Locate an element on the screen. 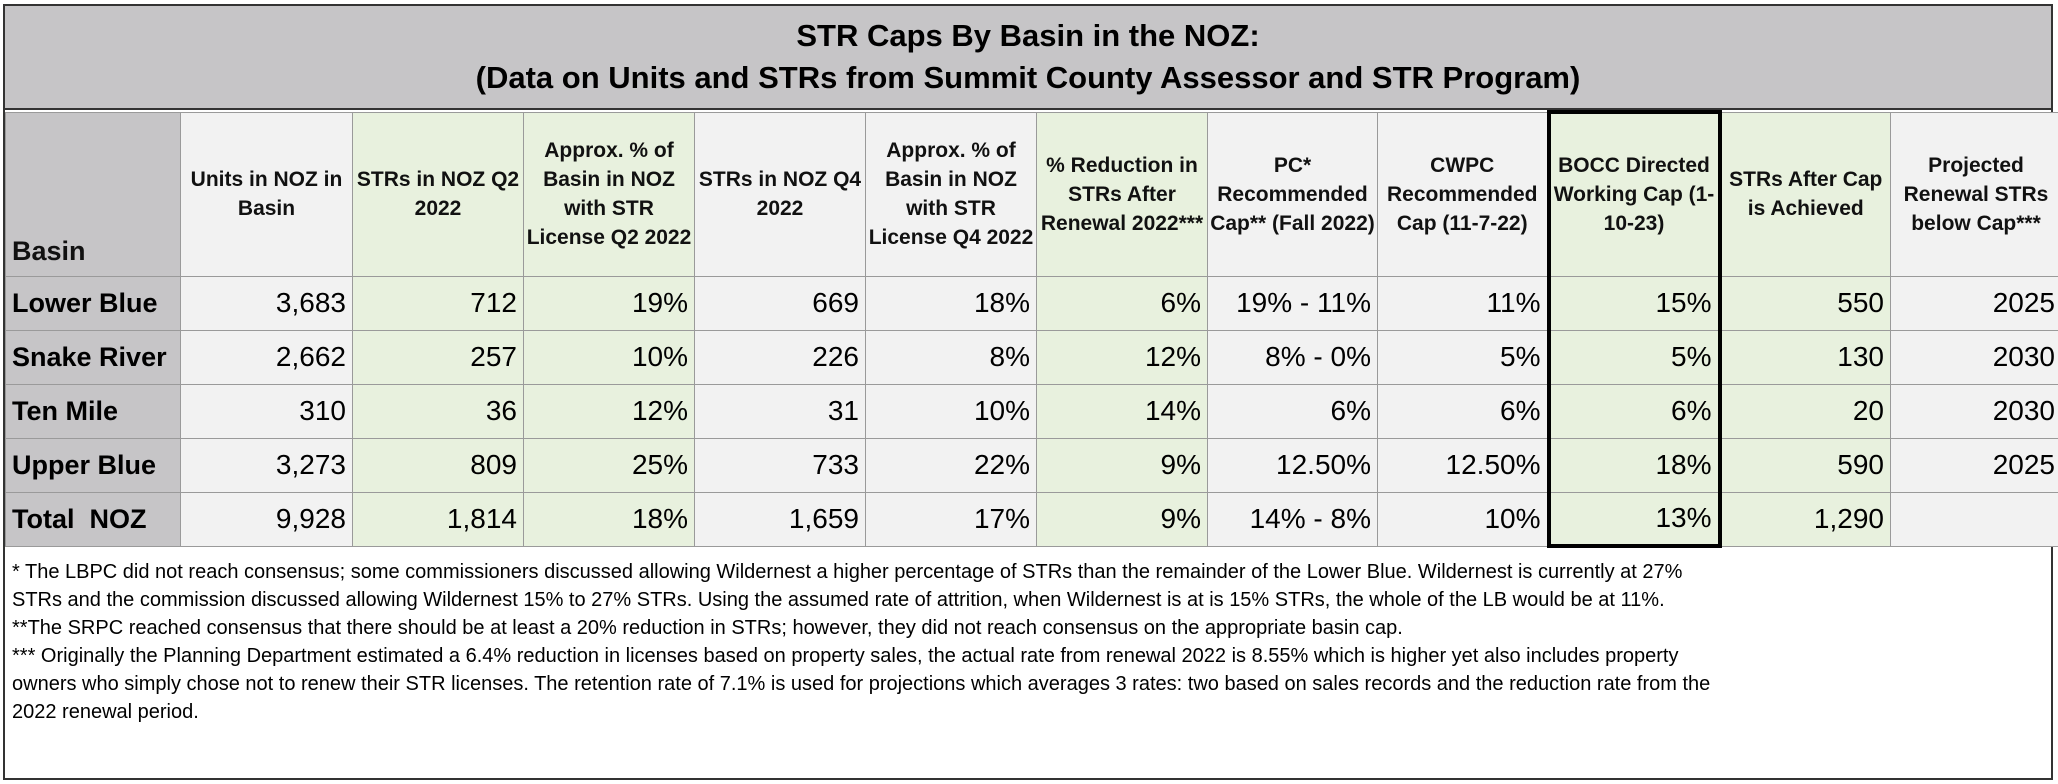 This screenshot has width=2058, height=784. col-header-pc-cap: PC* Recommended Cap** (Fall 2022) is located at coordinates (1292, 194).